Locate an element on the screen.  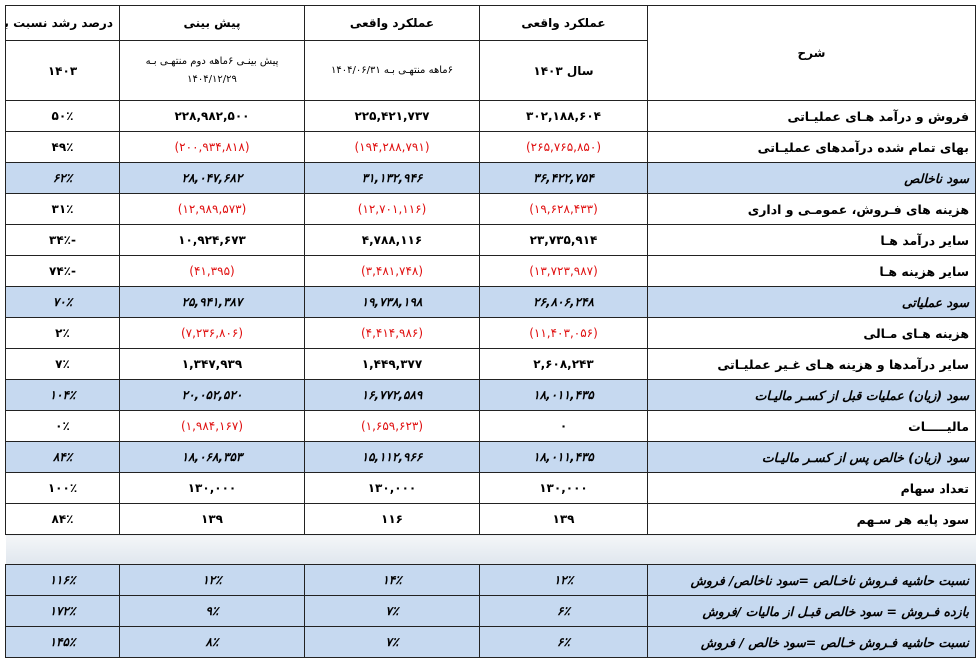
cell-value: ۸۴٪ is located at coordinates (62, 457).